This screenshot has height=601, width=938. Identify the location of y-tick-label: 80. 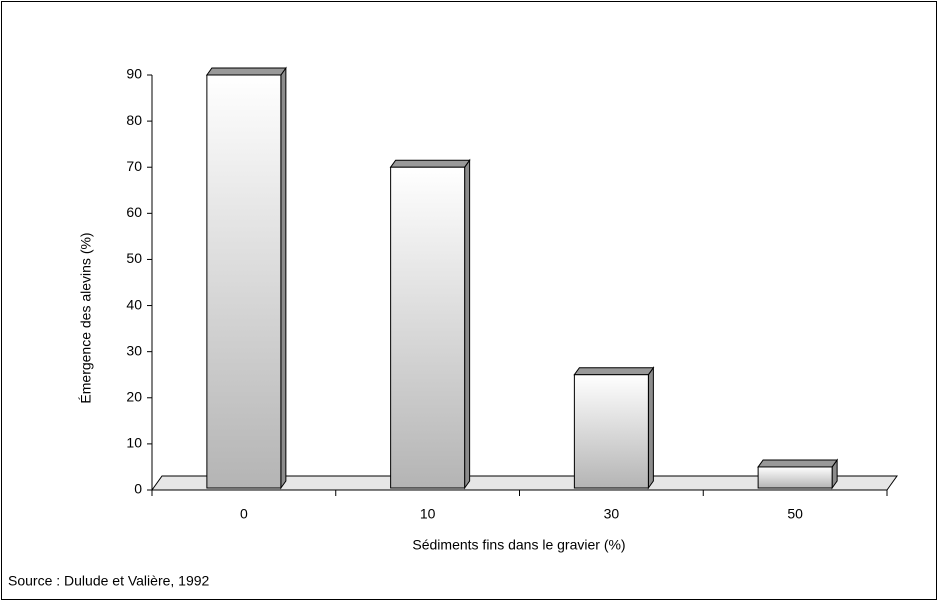
(134, 120).